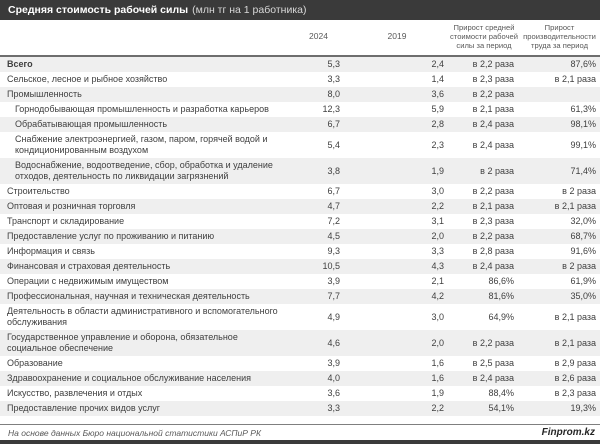 Image resolution: width=600 pixels, height=444 pixels. What do you see at coordinates (300, 191) in the screenshot?
I see `table-row: Строительство 6,7 3,0 в 2,2 раза в 2 раза` at bounding box center [300, 191].